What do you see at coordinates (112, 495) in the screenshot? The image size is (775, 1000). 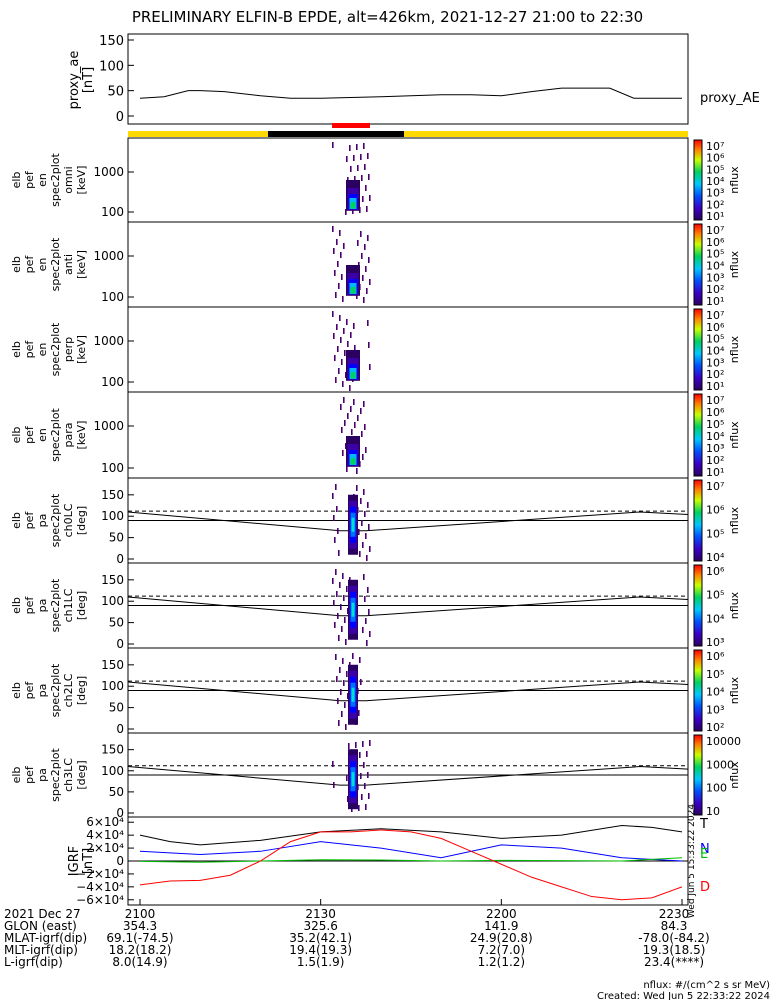 I see `spec-ytick-label: 150` at bounding box center [112, 495].